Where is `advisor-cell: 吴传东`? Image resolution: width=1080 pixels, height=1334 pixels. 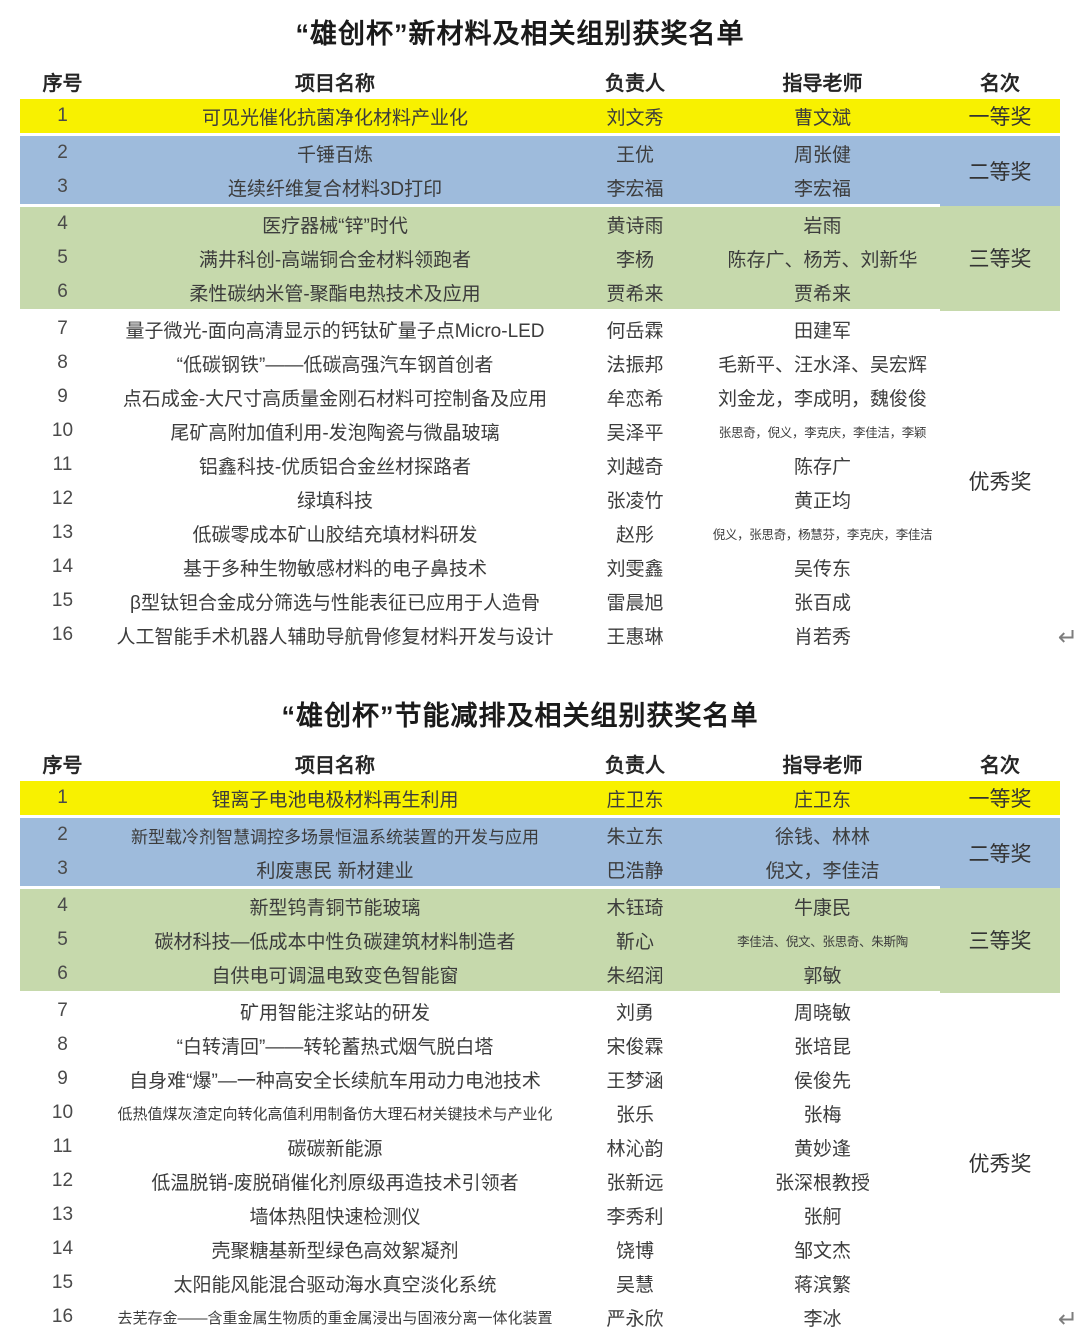 advisor-cell: 吴传东 is located at coordinates (822, 567).